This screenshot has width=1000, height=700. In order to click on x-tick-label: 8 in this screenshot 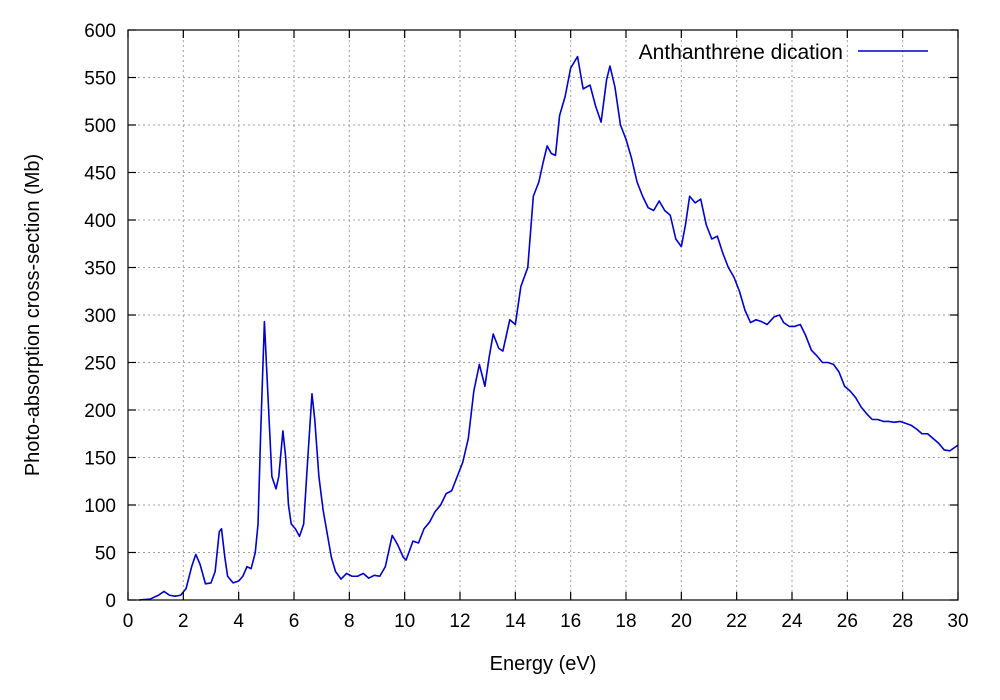, I will do `click(349, 621)`.